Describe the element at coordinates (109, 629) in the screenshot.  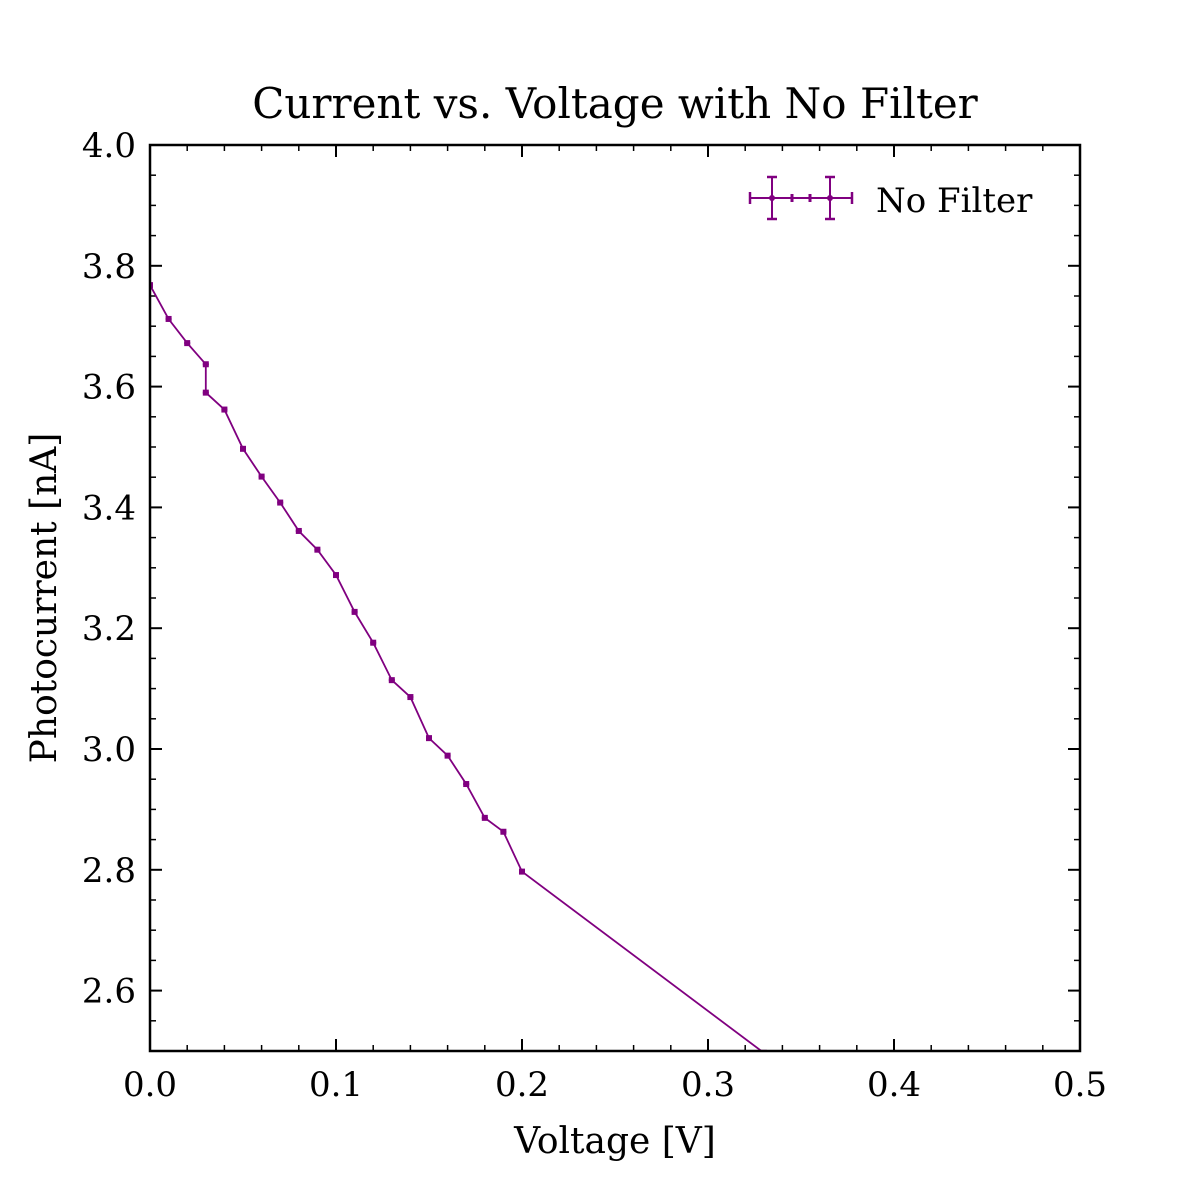
I see `y-tick-label: 3.2` at that location.